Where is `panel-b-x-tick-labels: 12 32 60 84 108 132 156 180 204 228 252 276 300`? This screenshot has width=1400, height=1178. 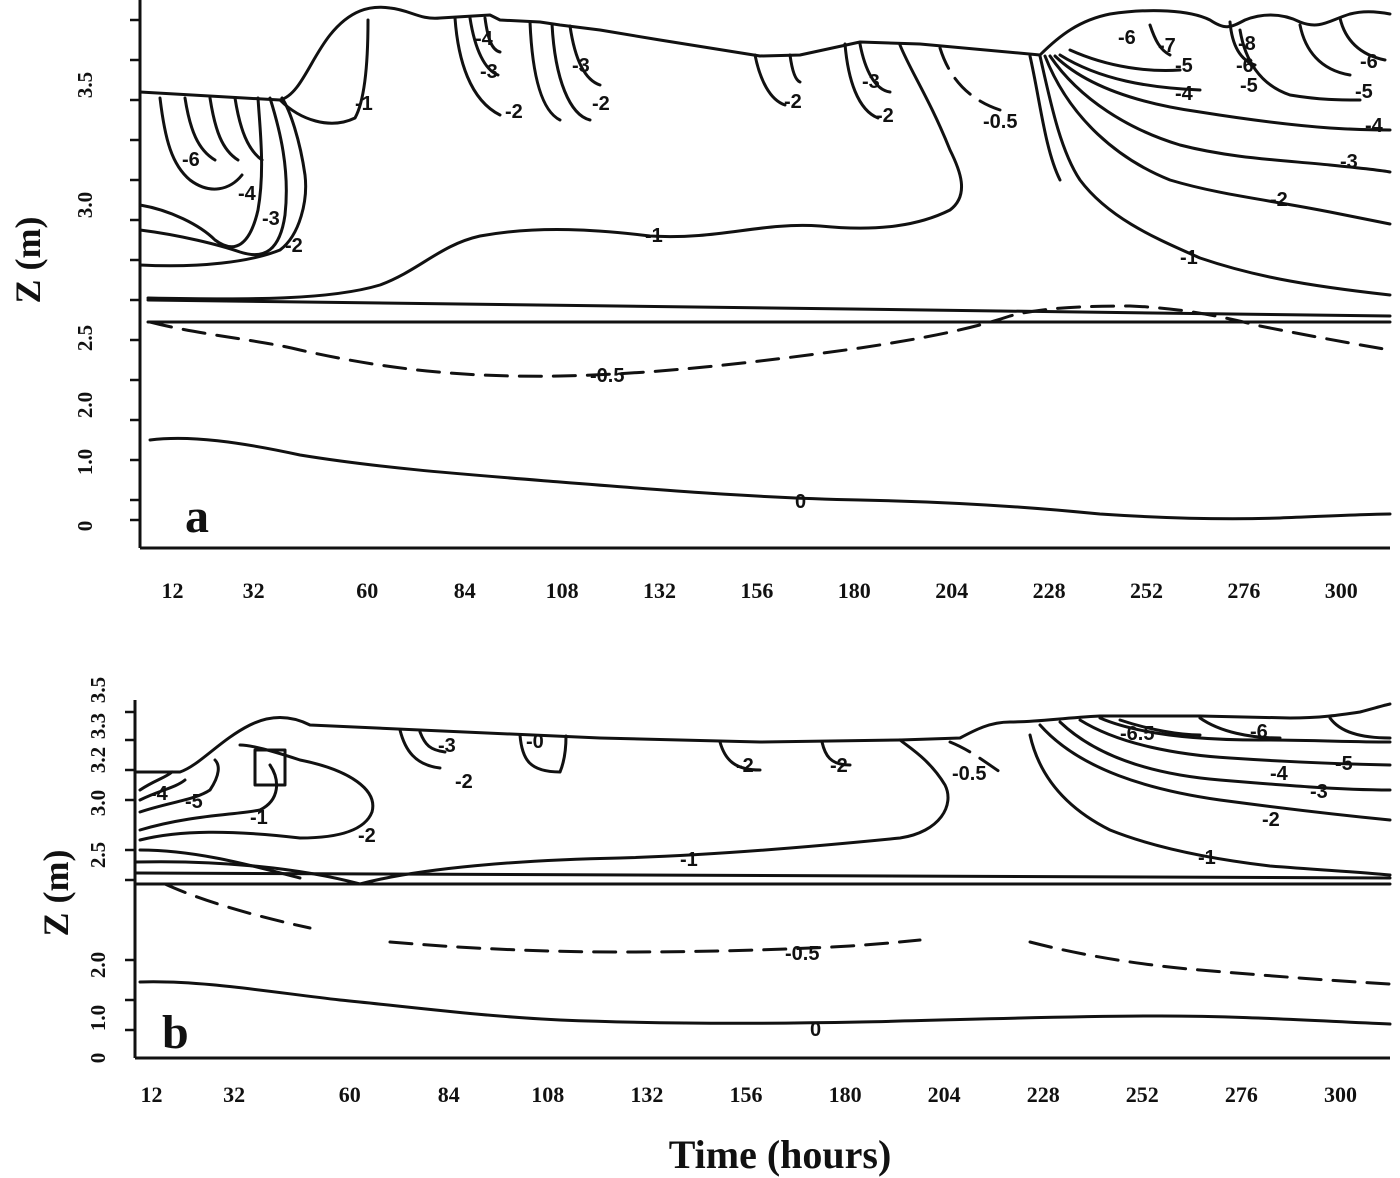 panel-b-x-tick-labels: 12 32 60 84 108 132 156 180 204 228 252 276 300 is located at coordinates (749, 1094).